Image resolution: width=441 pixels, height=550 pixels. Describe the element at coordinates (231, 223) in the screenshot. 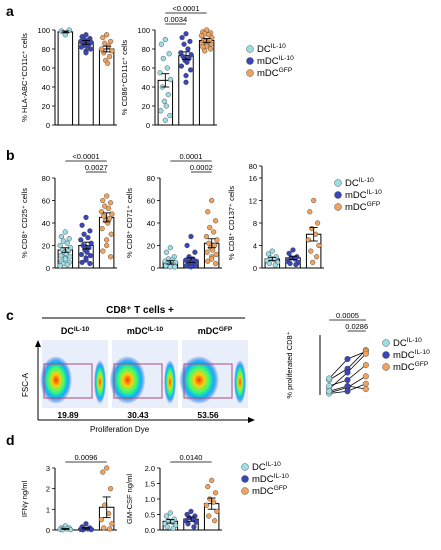

I see `y-axis-label: % CD8⁺ CD137⁺ cells` at that location.